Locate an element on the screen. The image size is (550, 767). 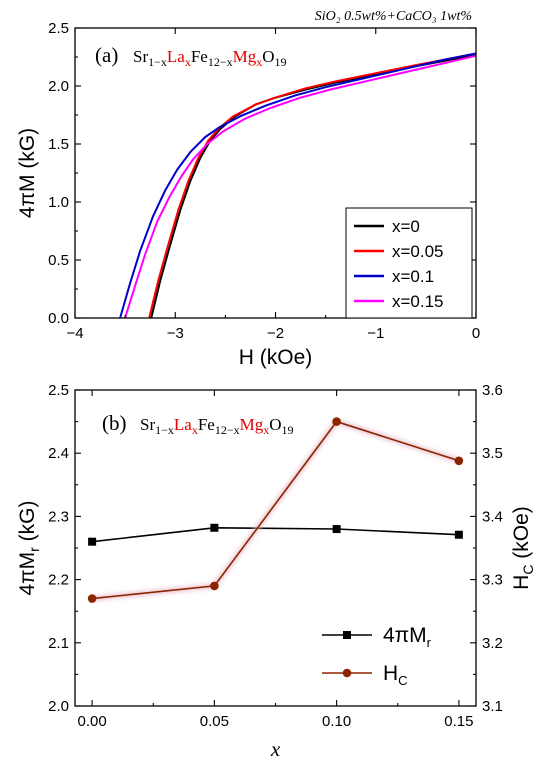
additive-annotation: SiO₂ 0.5wt%+CaCO₃ 1wt% is located at coordinates (393, 16).